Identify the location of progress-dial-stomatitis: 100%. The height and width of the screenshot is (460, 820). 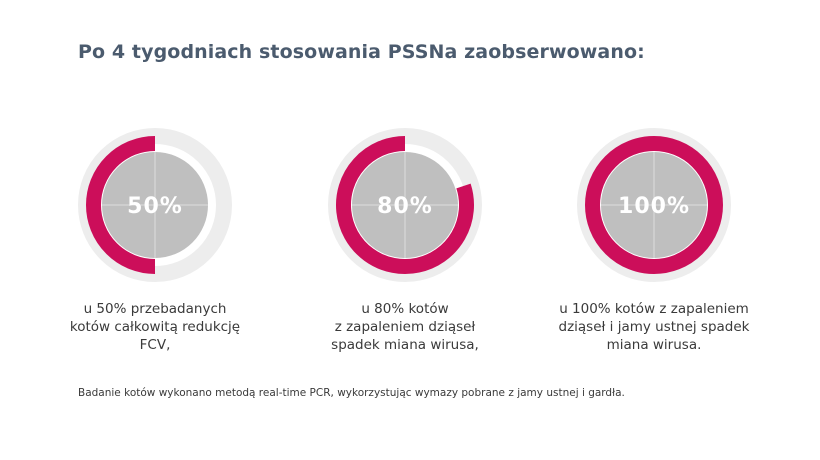
(654, 205).